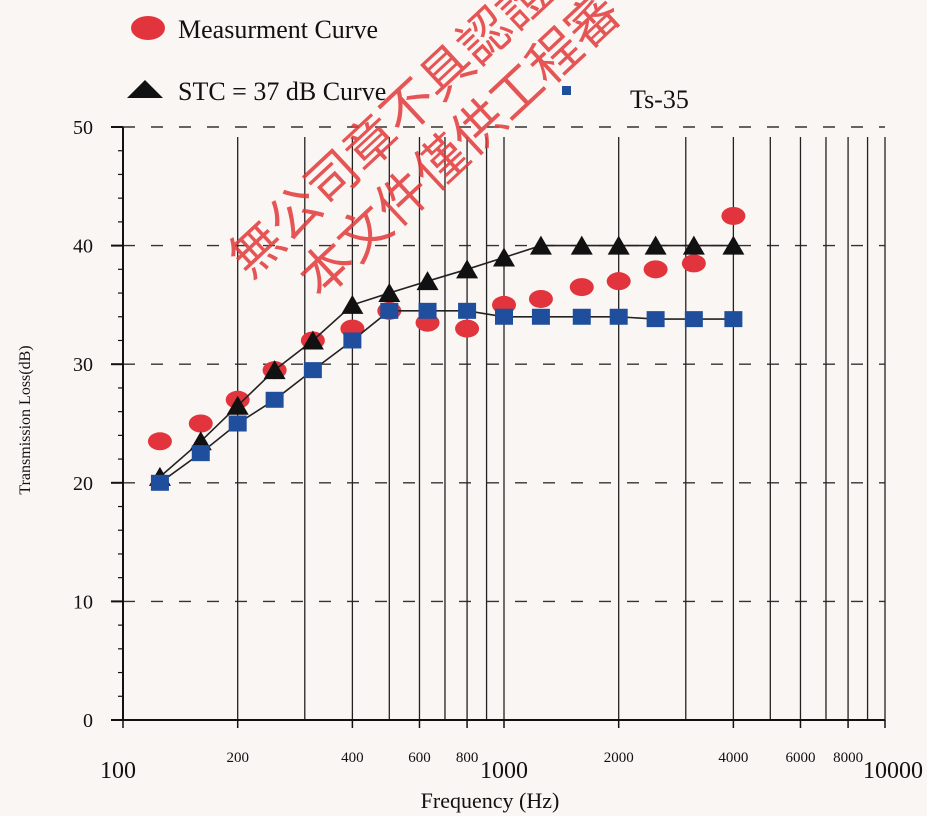  What do you see at coordinates (490, 800) in the screenshot?
I see `x-axis-title: Frequency (Hz)` at bounding box center [490, 800].